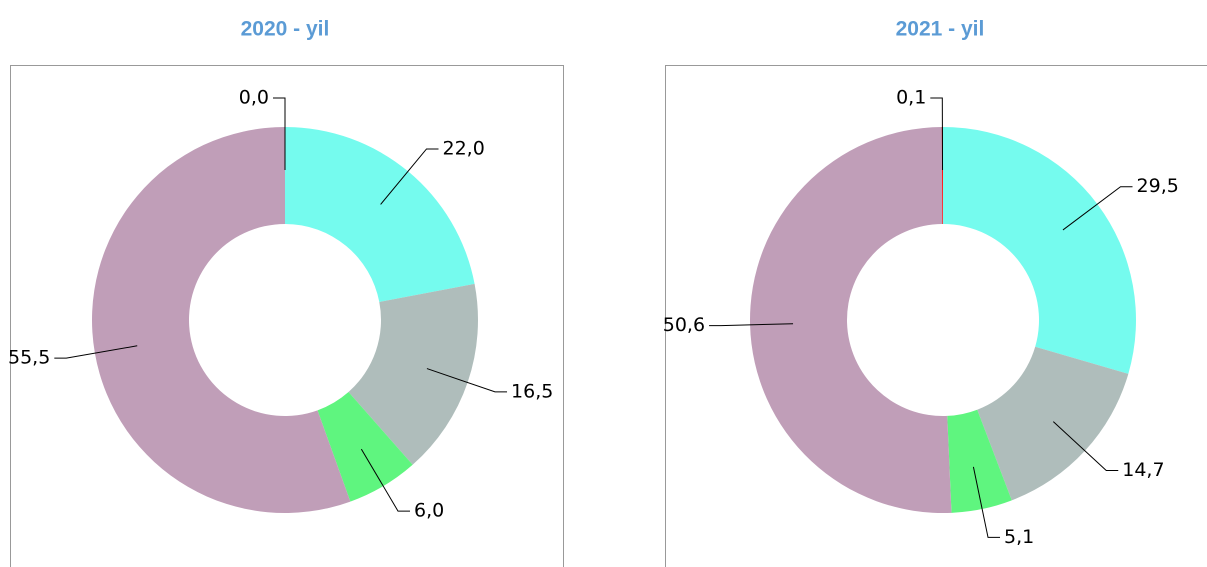 Image resolution: width=1207 pixels, height=567 pixels. What do you see at coordinates (285, 29) in the screenshot?
I see `chart-title: 2020 - yil` at bounding box center [285, 29].